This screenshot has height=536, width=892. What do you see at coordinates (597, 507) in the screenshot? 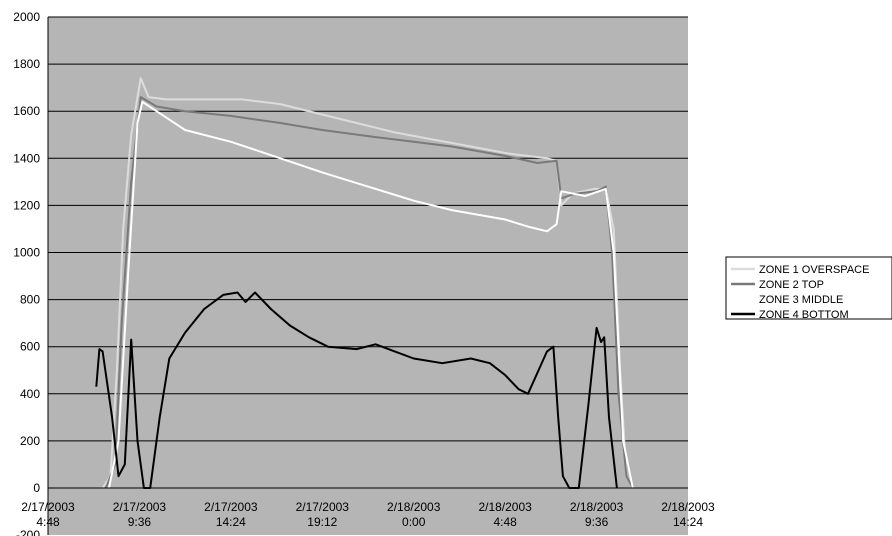
I see `x-tick-date-6: 2/18/2003` at bounding box center [597, 507].